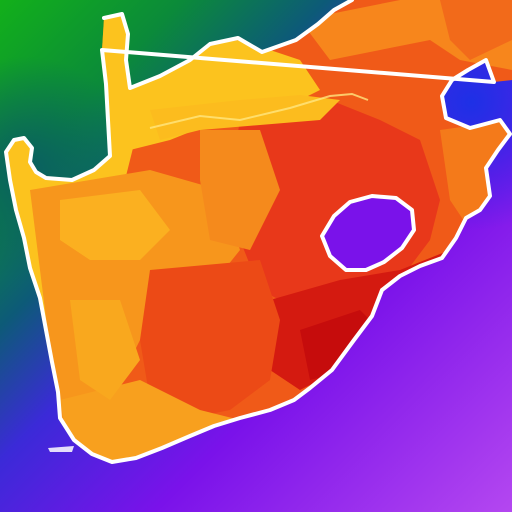  I want to click on lesotho-enclave, so click(368, 233).